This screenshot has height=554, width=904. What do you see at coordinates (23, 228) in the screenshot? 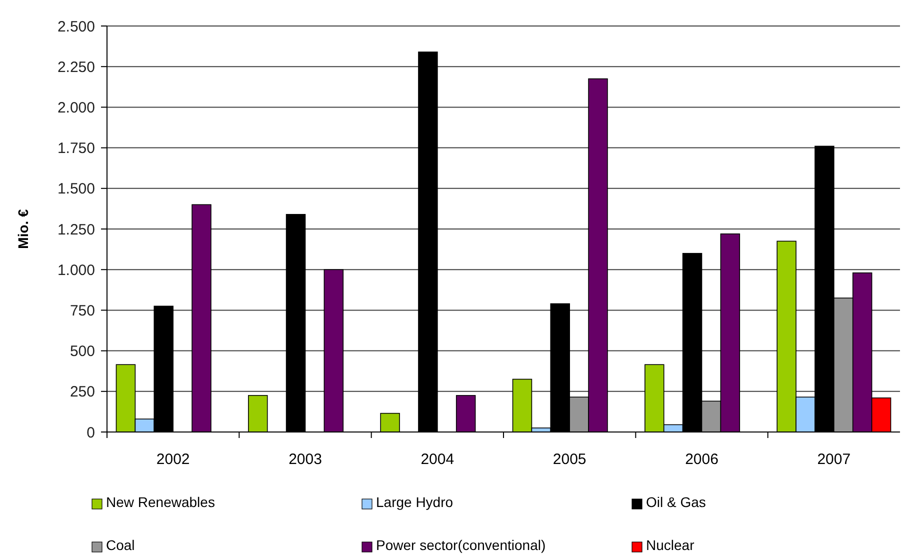
I see `y-axis-title: Mio. €` at bounding box center [23, 228].